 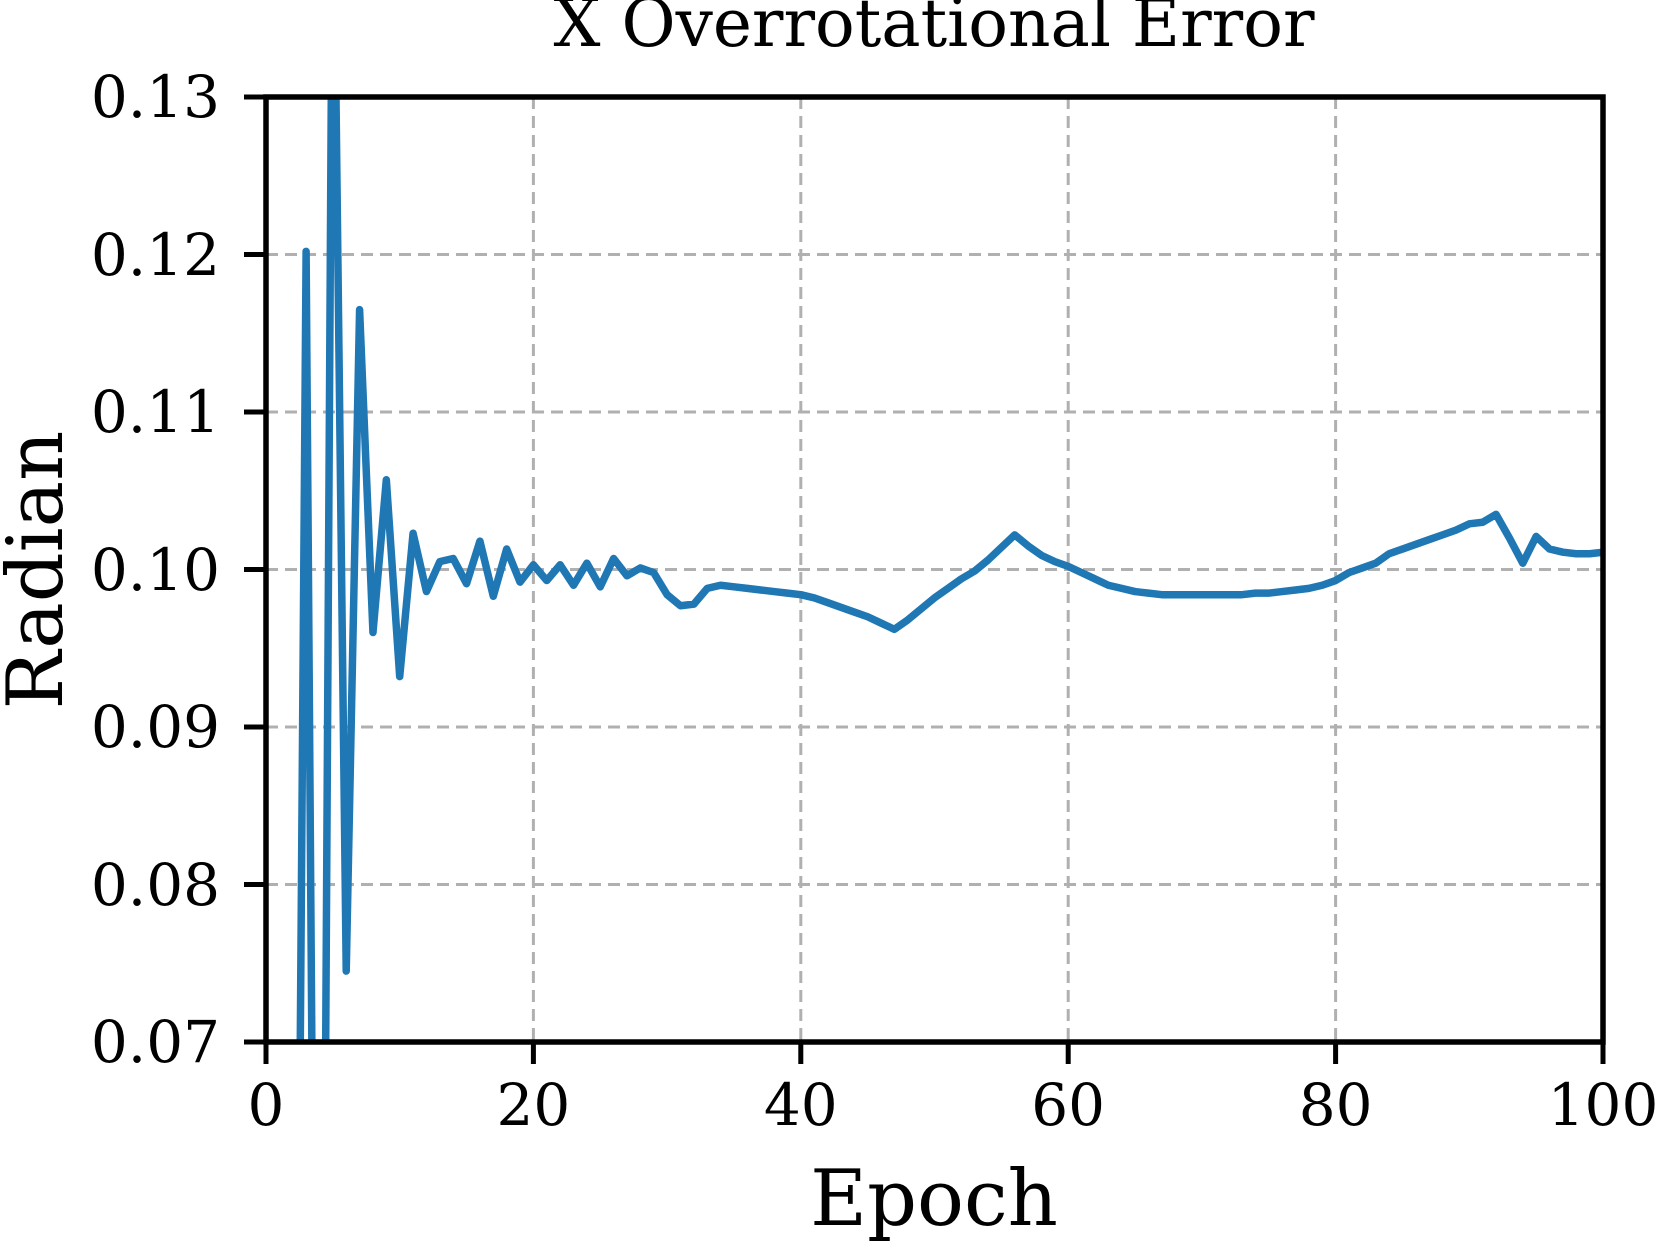 I want to click on chart-title: X Overrotational Error, so click(x=934, y=31).